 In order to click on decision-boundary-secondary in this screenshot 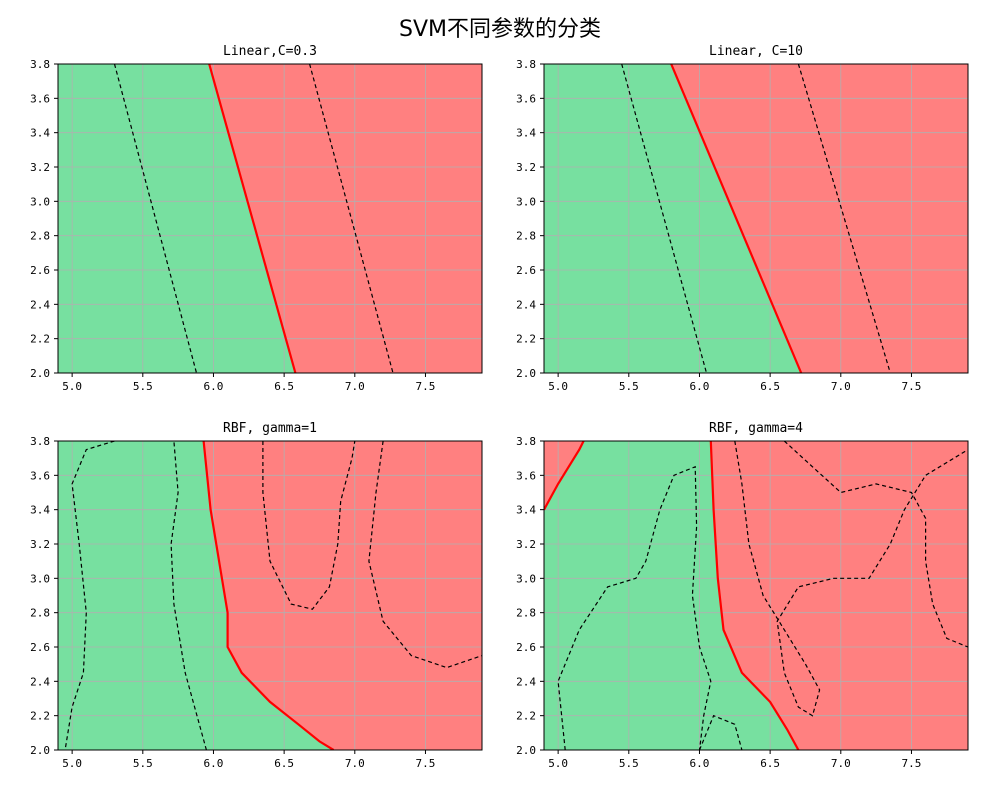, I will do `click(564, 476)`.